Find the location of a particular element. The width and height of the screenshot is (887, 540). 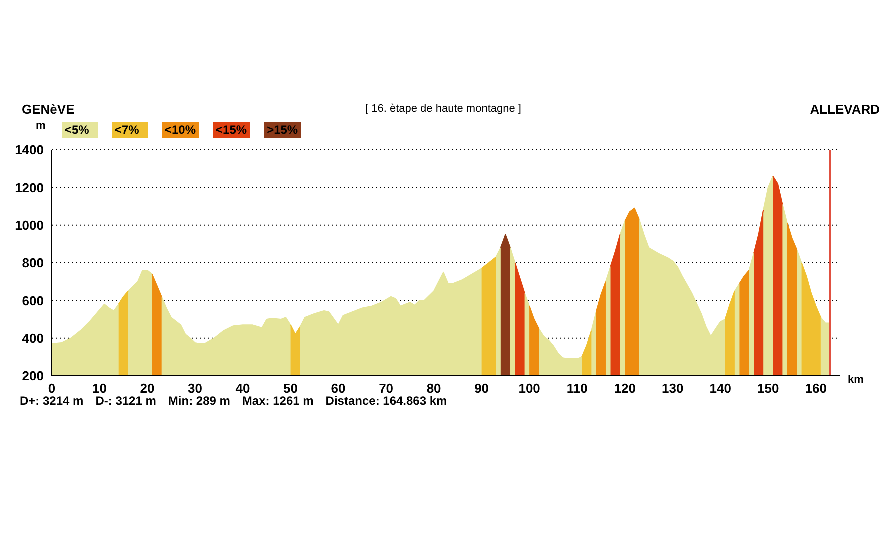

text: <10% is located at coordinates (181, 130).